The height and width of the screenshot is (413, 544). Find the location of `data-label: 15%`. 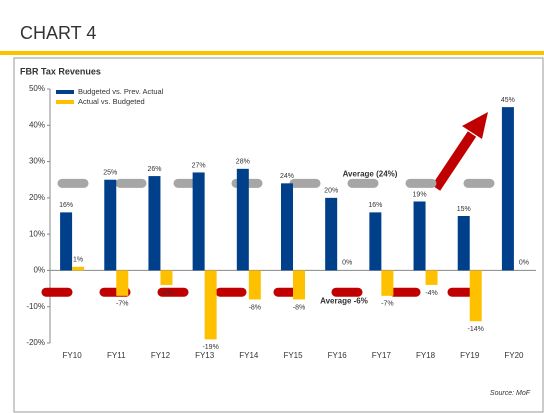

data-label: 15% is located at coordinates (464, 209).